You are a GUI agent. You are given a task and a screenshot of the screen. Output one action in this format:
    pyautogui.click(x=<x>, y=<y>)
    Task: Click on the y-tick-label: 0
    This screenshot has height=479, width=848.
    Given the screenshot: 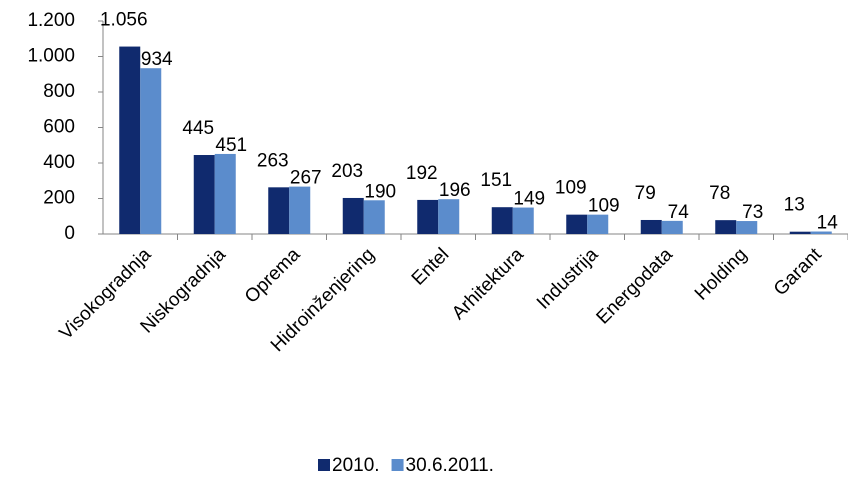 What is the action you would take?
    pyautogui.click(x=69, y=233)
    